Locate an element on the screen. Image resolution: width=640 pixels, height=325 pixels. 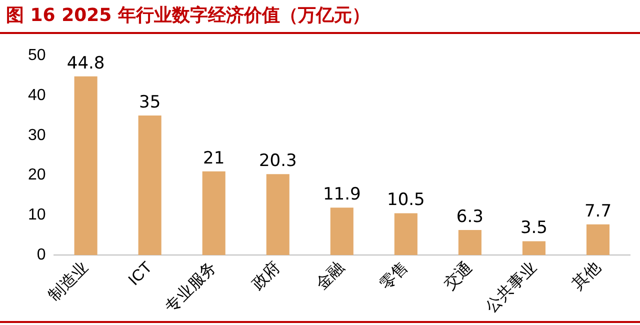
y-tick-label: 50 is located at coordinates (37, 55).